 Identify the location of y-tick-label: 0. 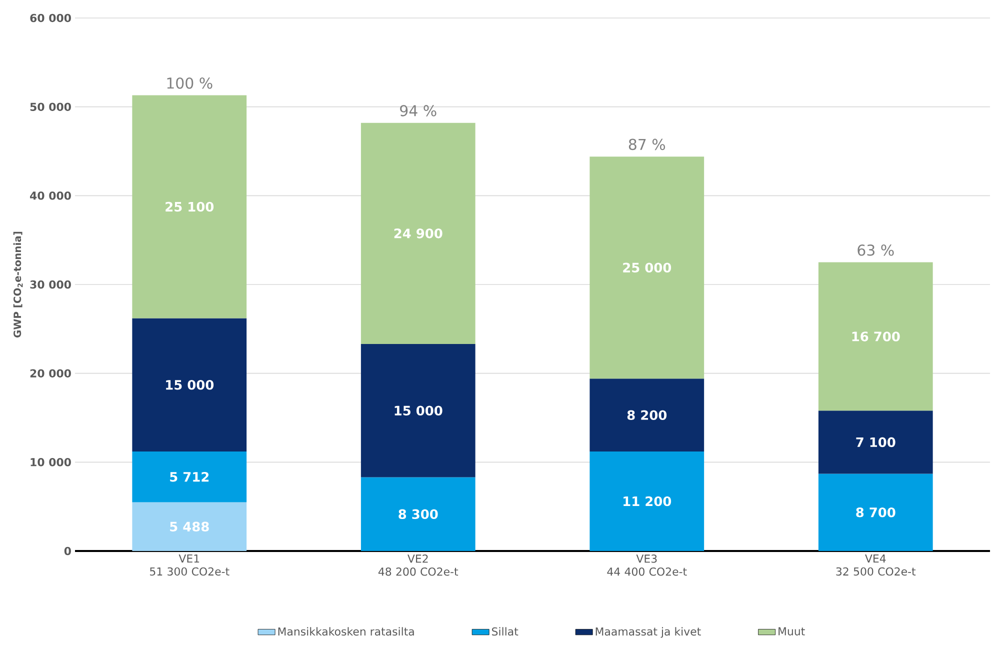
(67, 551).